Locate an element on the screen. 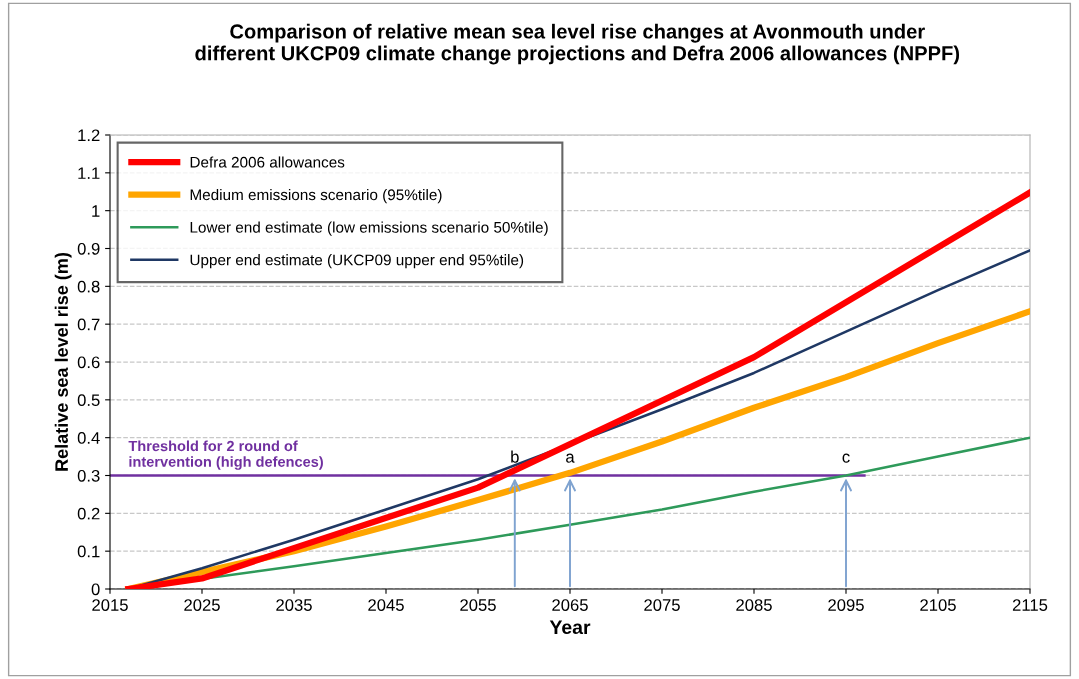 The image size is (1079, 679). x-tick-label: 2025 is located at coordinates (202, 605).